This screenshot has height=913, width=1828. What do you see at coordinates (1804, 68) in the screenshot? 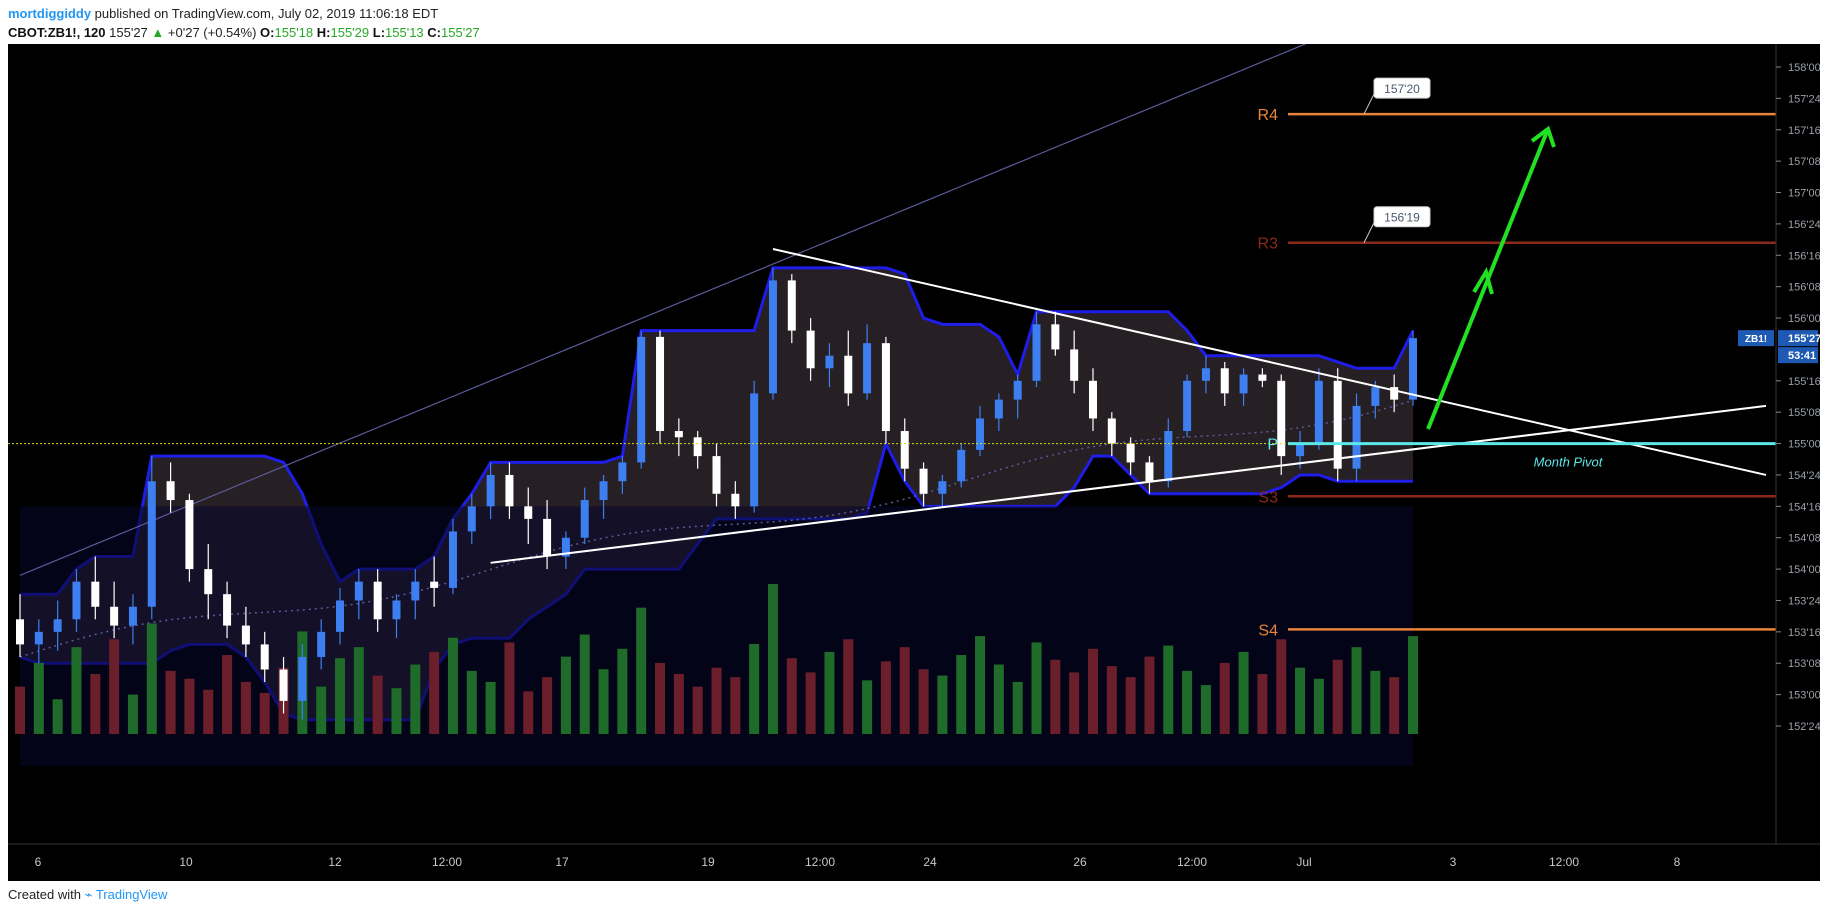
I see `price-tick-label: 158'00` at bounding box center [1804, 68].